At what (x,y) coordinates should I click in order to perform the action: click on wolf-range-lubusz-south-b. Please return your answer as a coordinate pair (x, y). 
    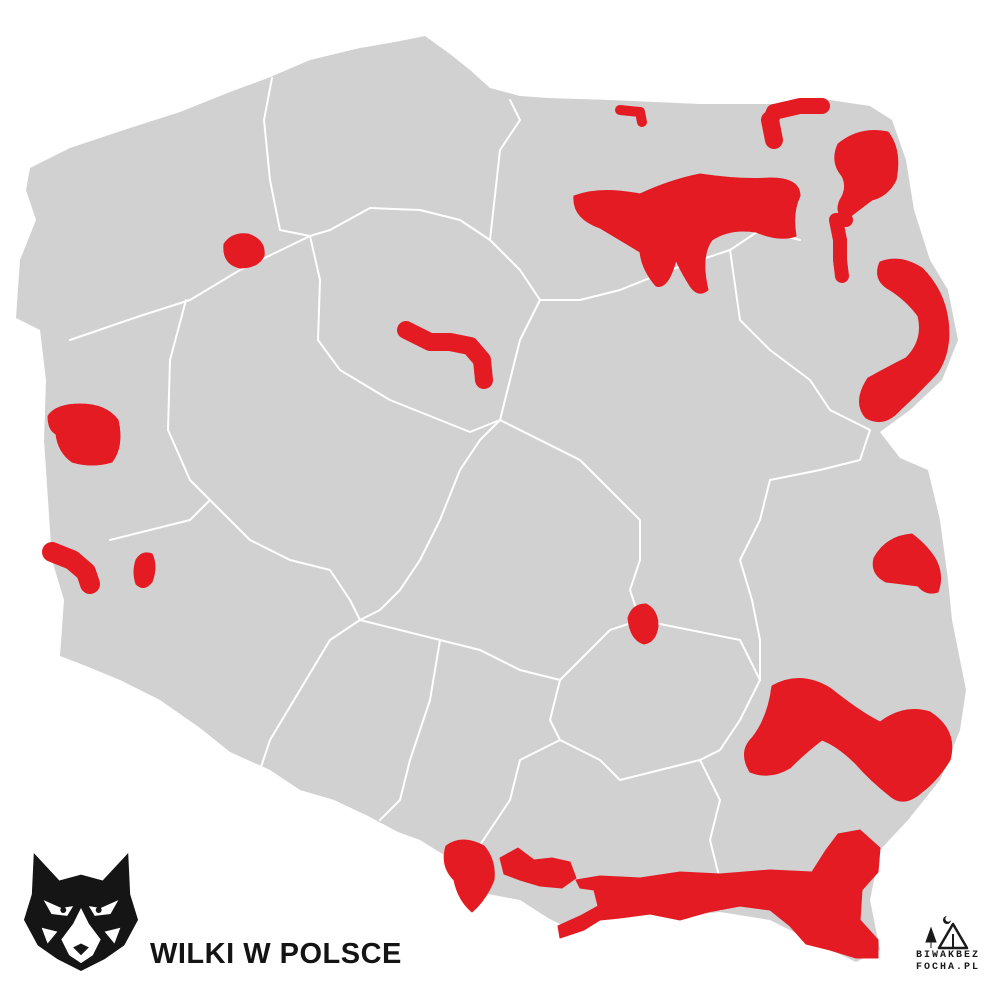
    Looking at the image, I should click on (144, 570).